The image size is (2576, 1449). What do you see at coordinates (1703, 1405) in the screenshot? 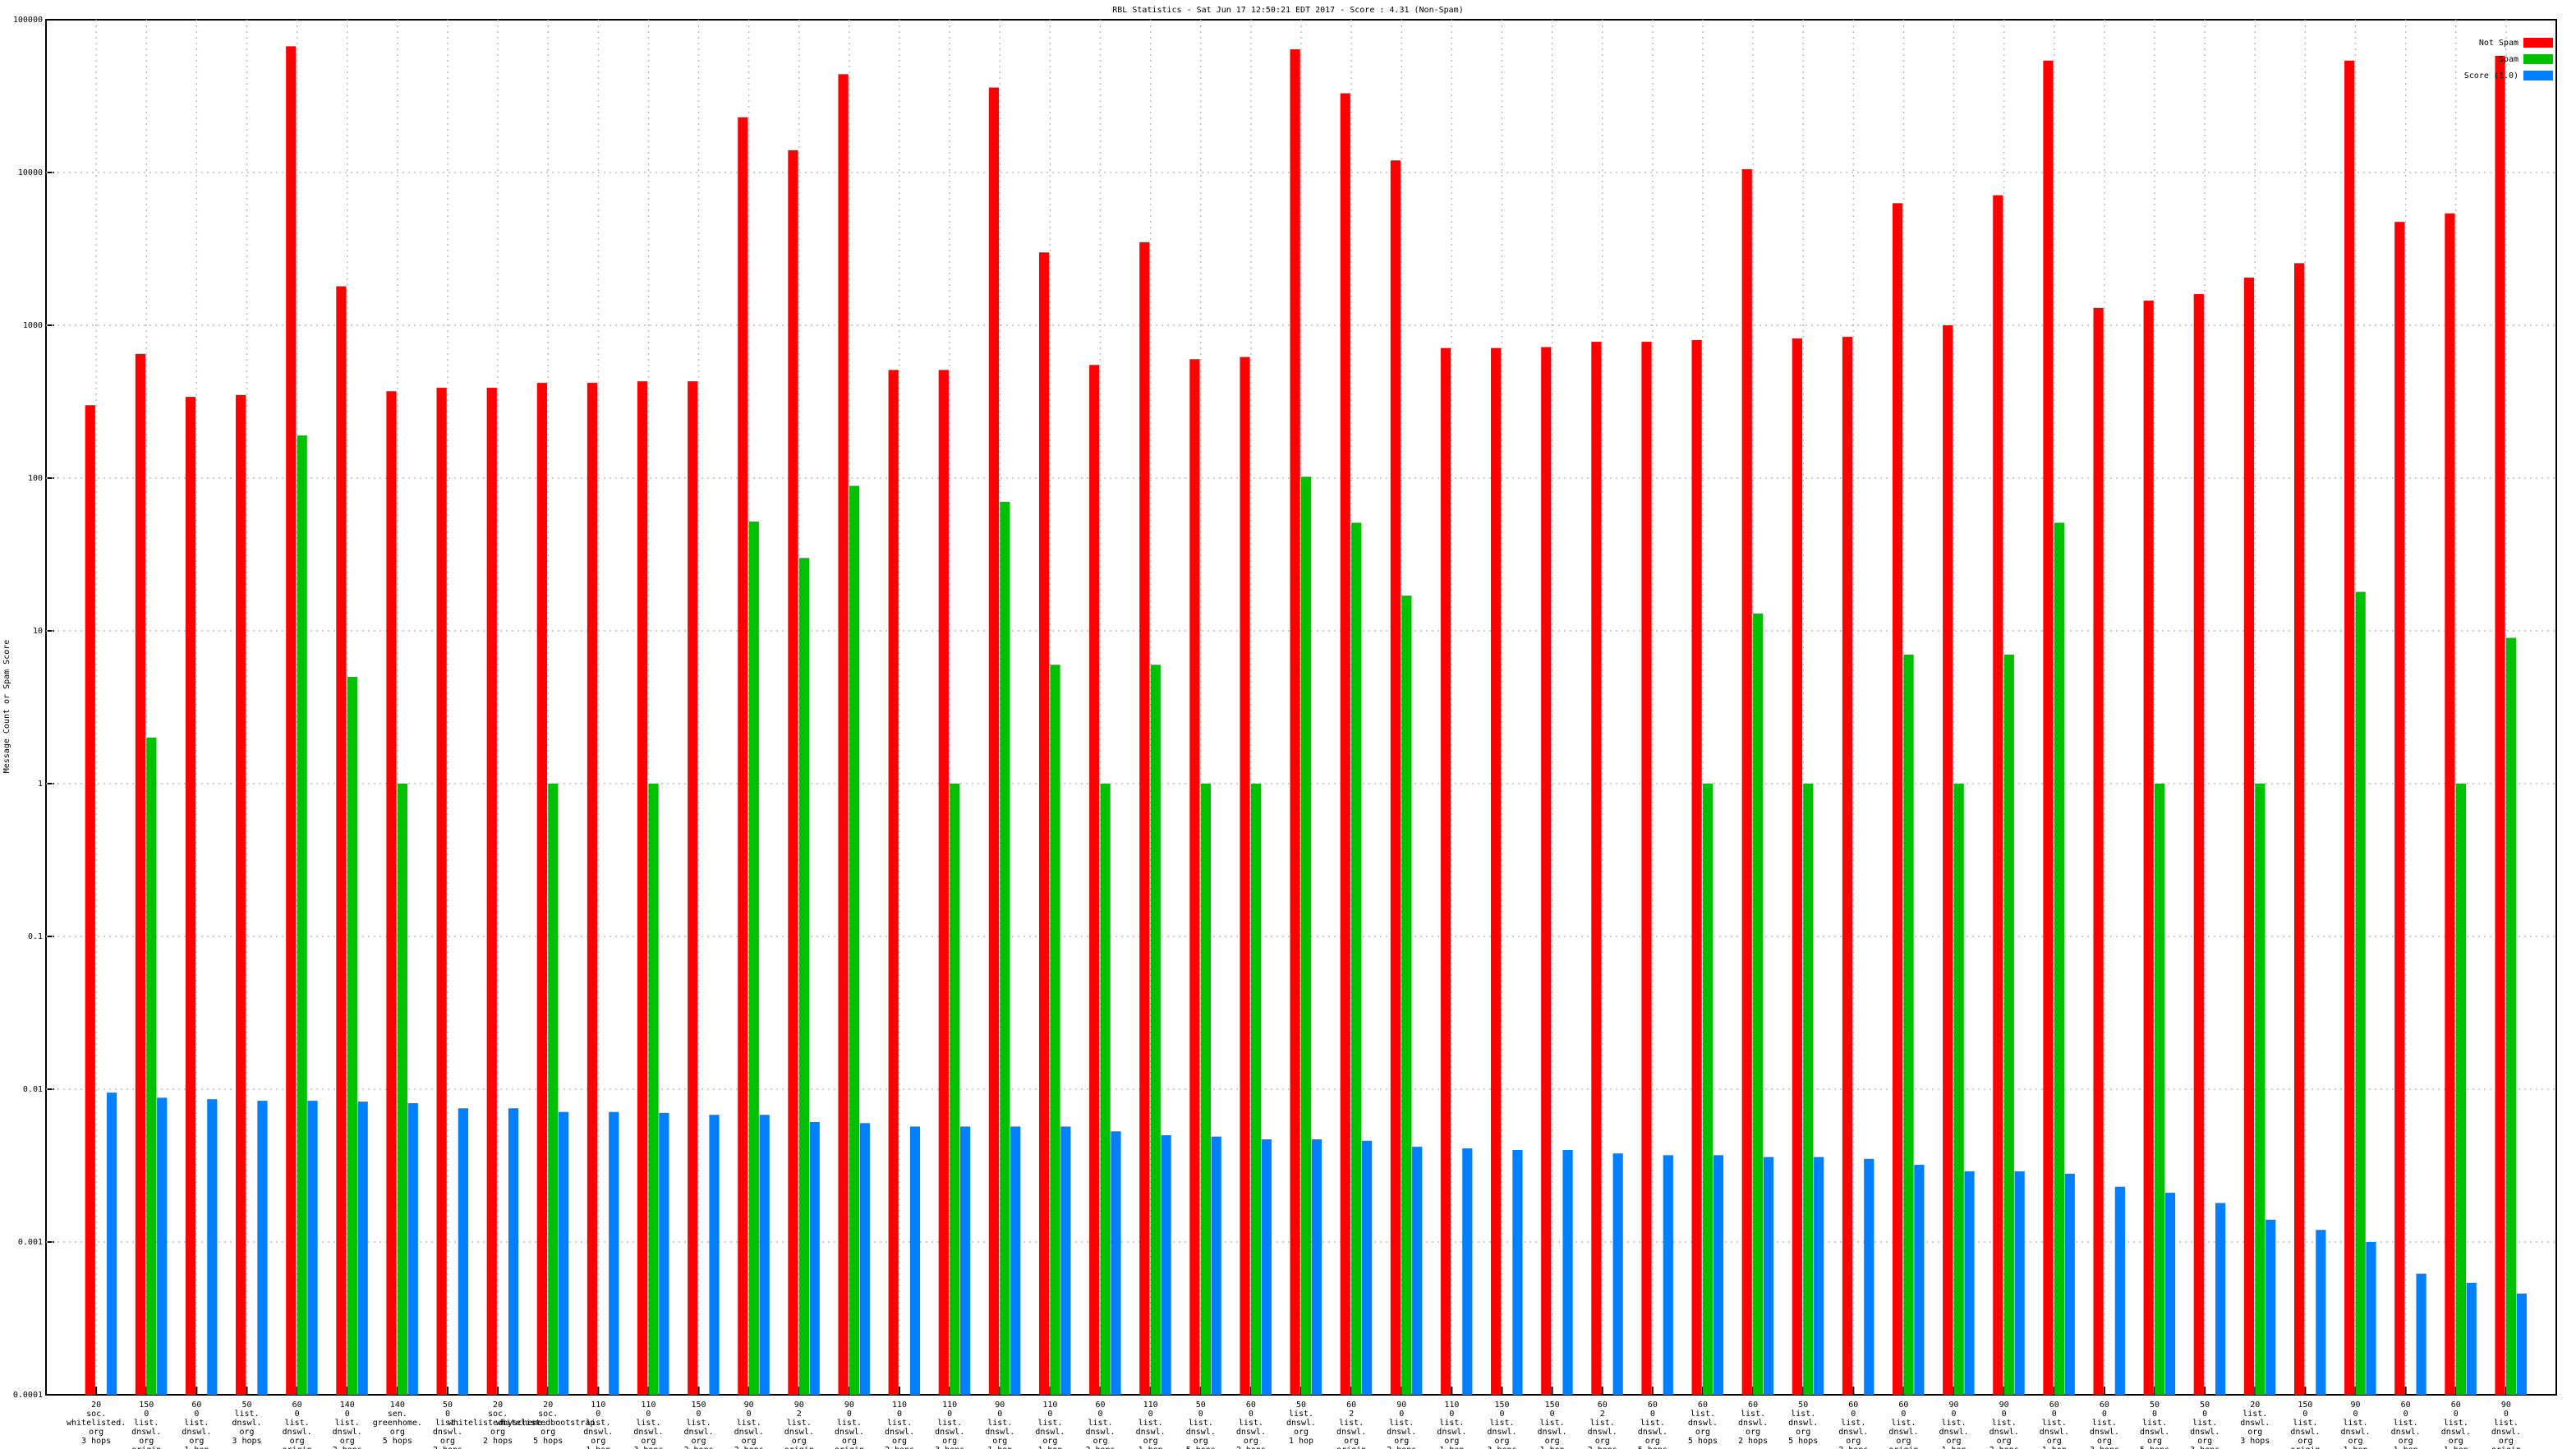
I see `x-tick-label: 60` at bounding box center [1703, 1405].